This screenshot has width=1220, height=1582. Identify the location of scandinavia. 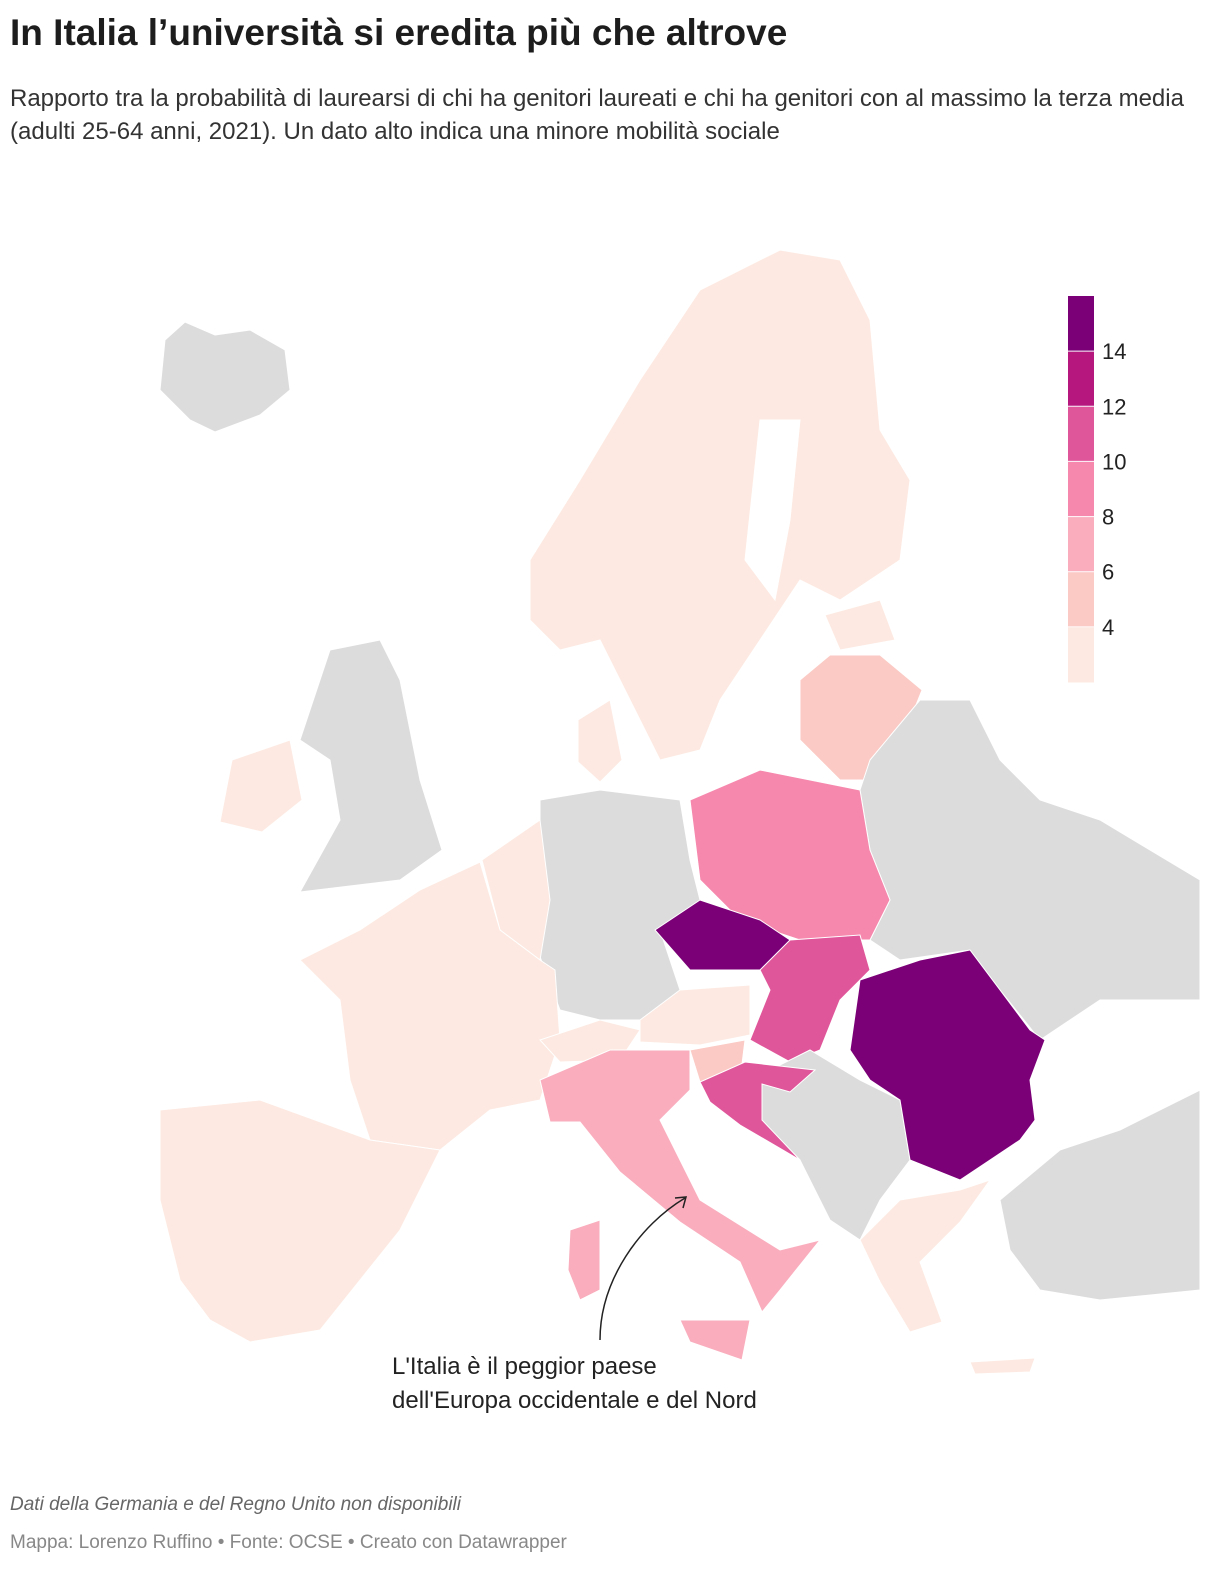
(720, 505).